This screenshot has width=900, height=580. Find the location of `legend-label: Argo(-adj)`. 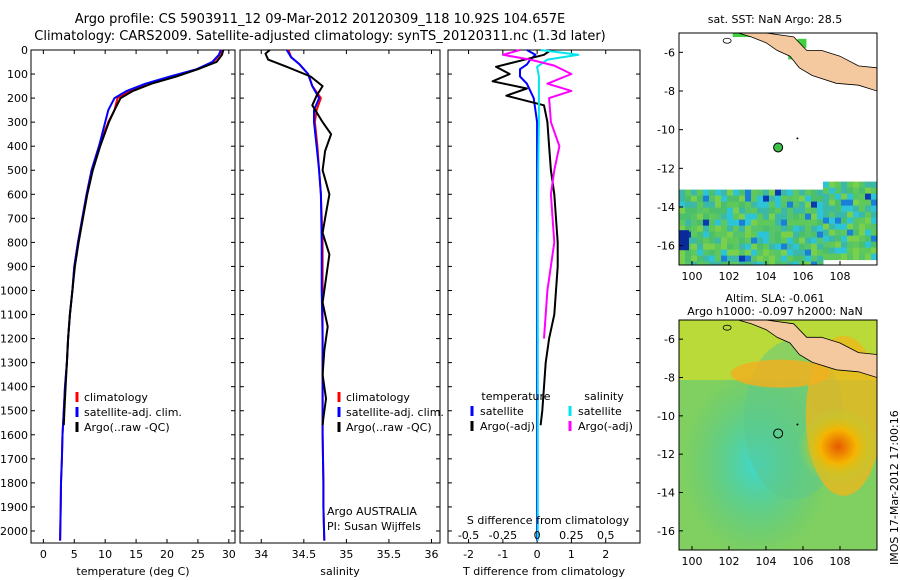

legend-label: Argo(-adj) is located at coordinates (605, 426).